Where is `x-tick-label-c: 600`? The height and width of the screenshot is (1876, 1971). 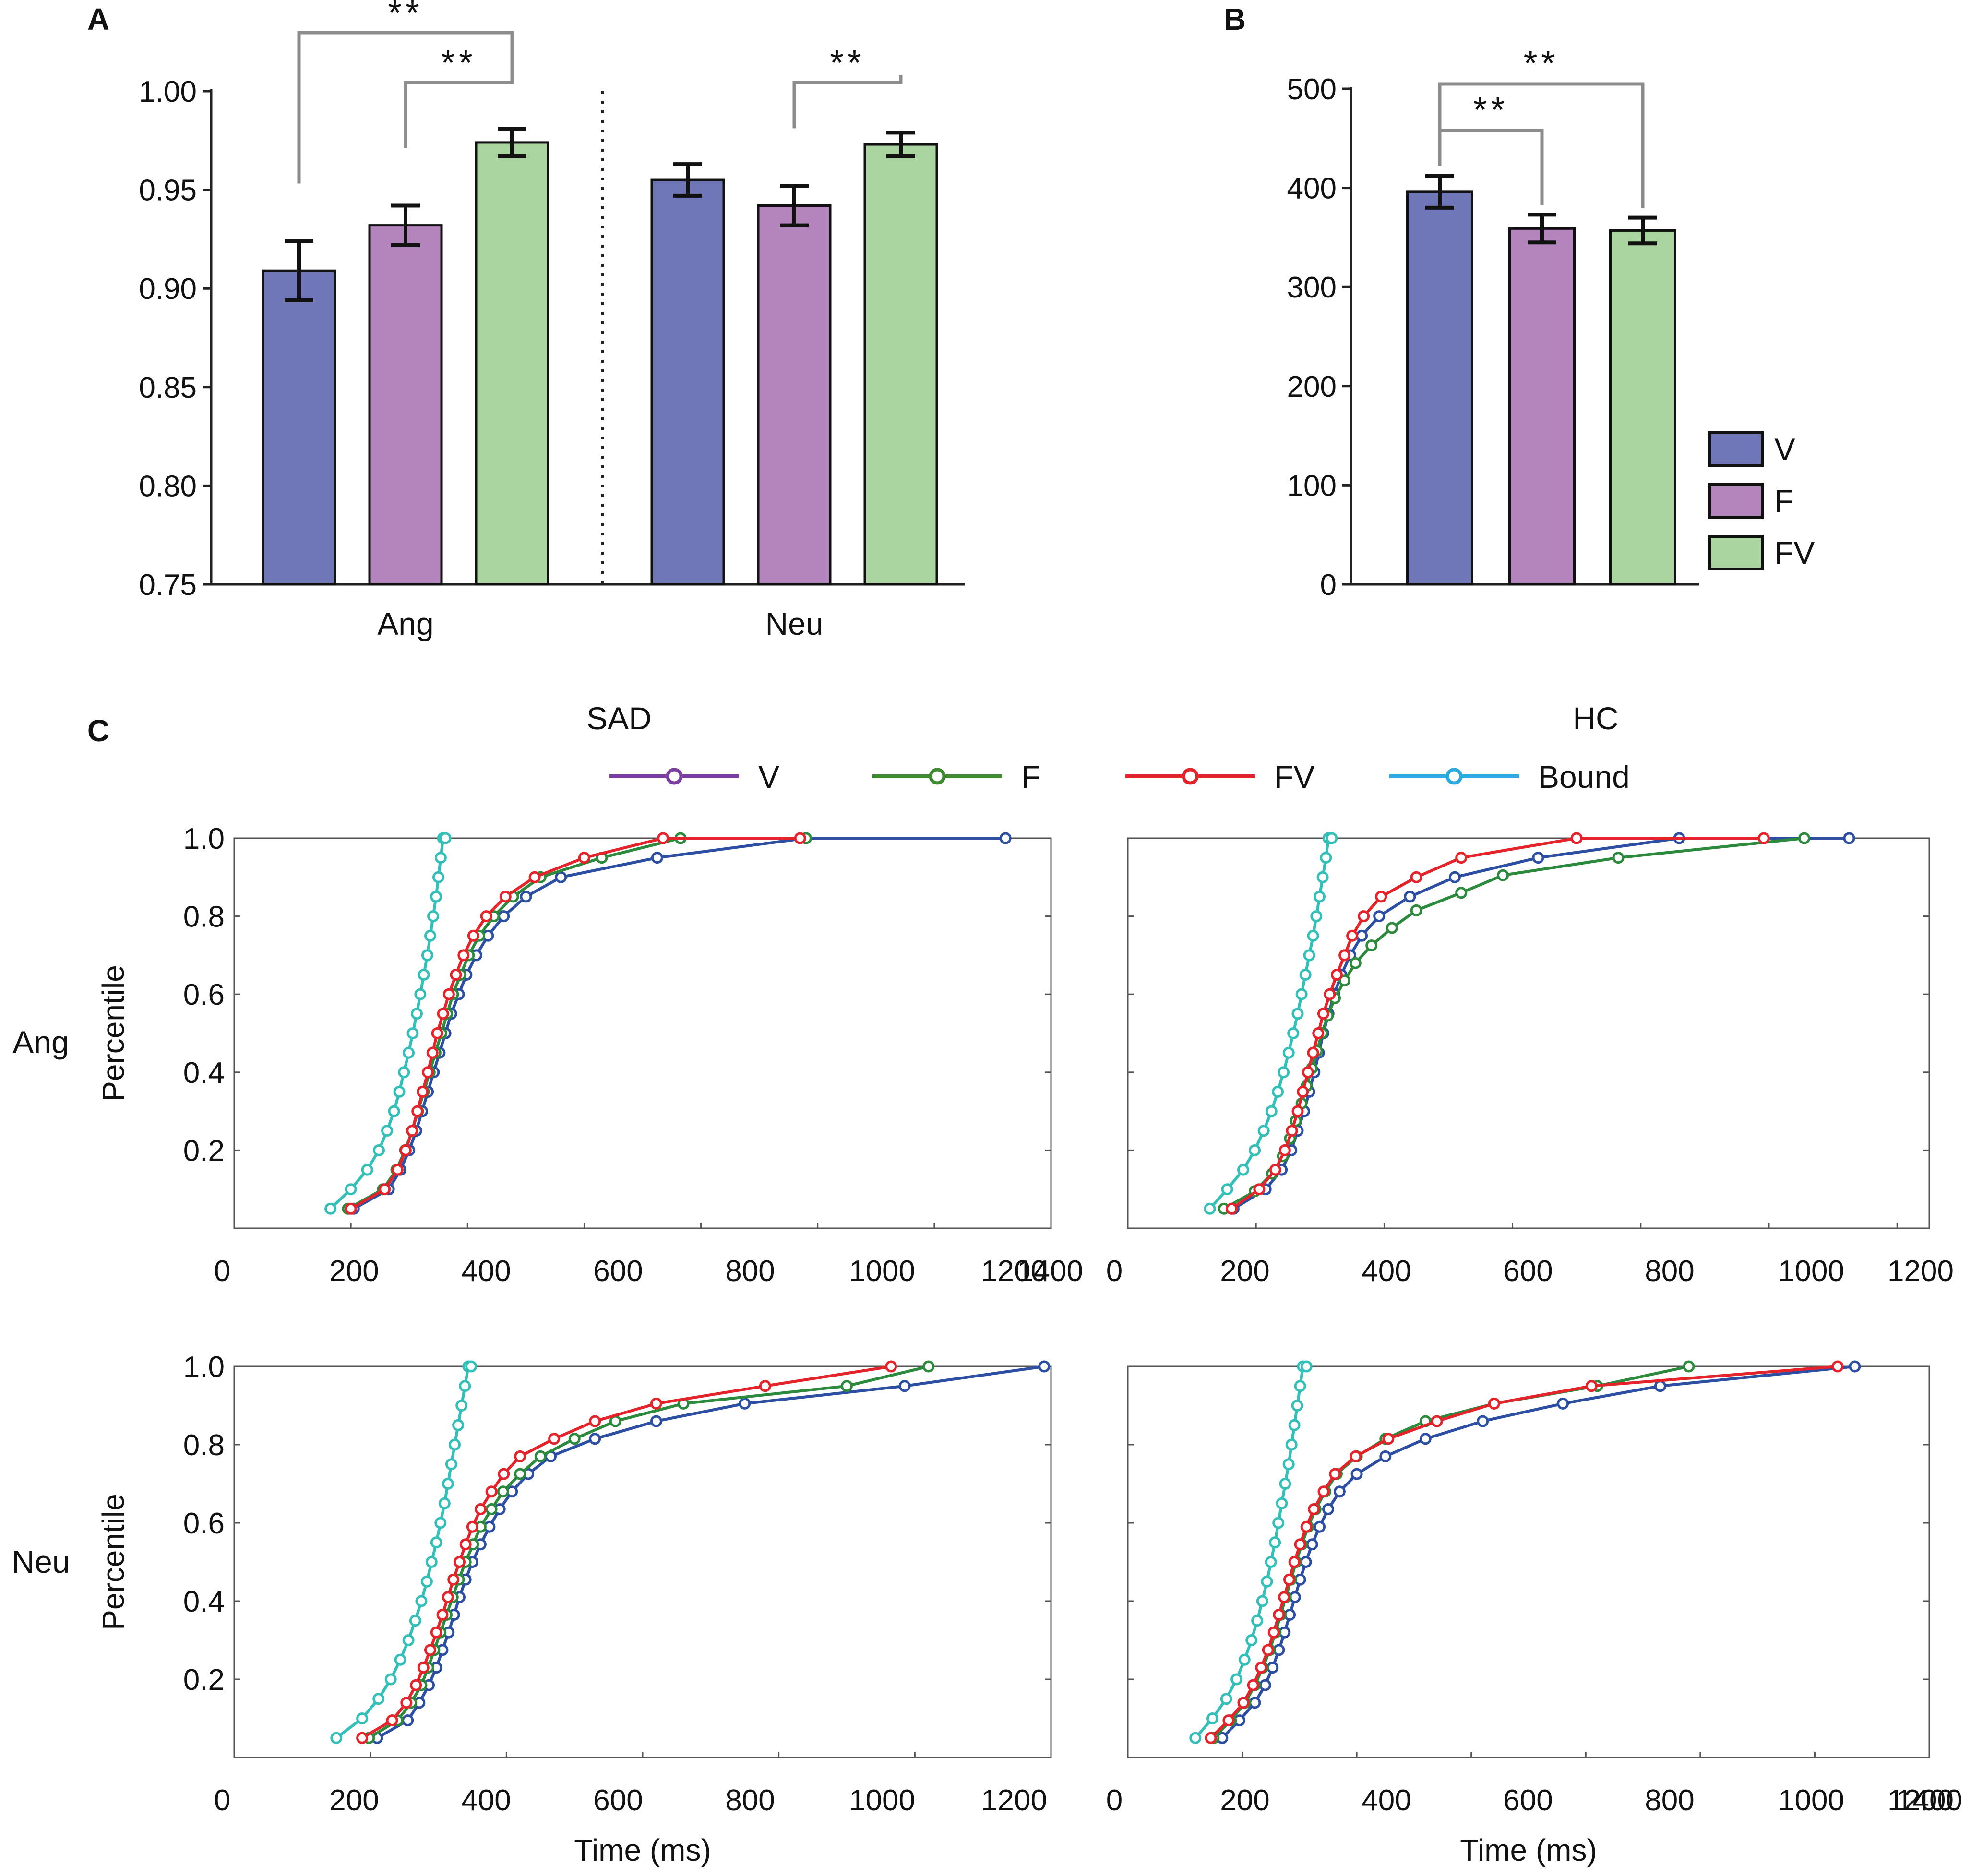 x-tick-label-c: 600 is located at coordinates (1528, 1271).